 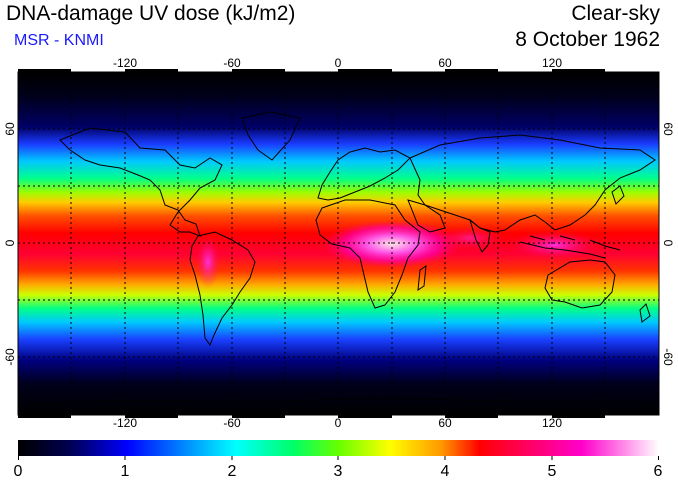 I want to click on colorbar-tick-marks, so click(x=338, y=458).